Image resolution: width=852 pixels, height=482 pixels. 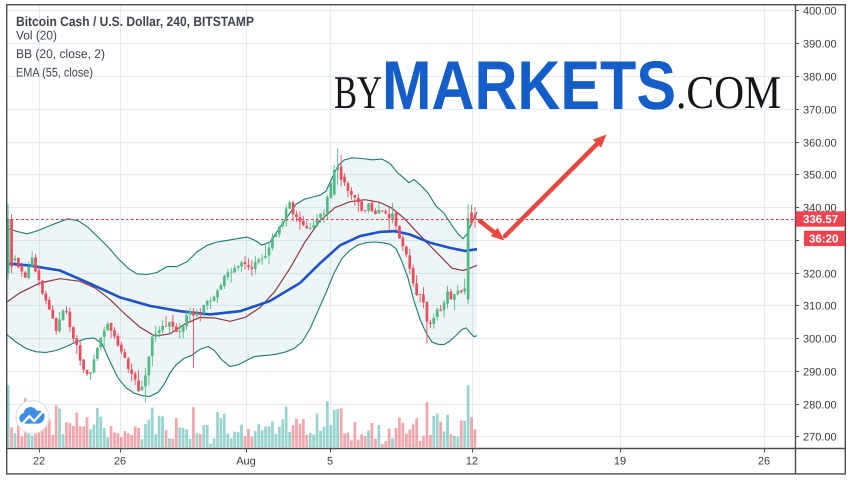 What do you see at coordinates (820, 437) in the screenshot?
I see `svg-text: 270.00` at bounding box center [820, 437].